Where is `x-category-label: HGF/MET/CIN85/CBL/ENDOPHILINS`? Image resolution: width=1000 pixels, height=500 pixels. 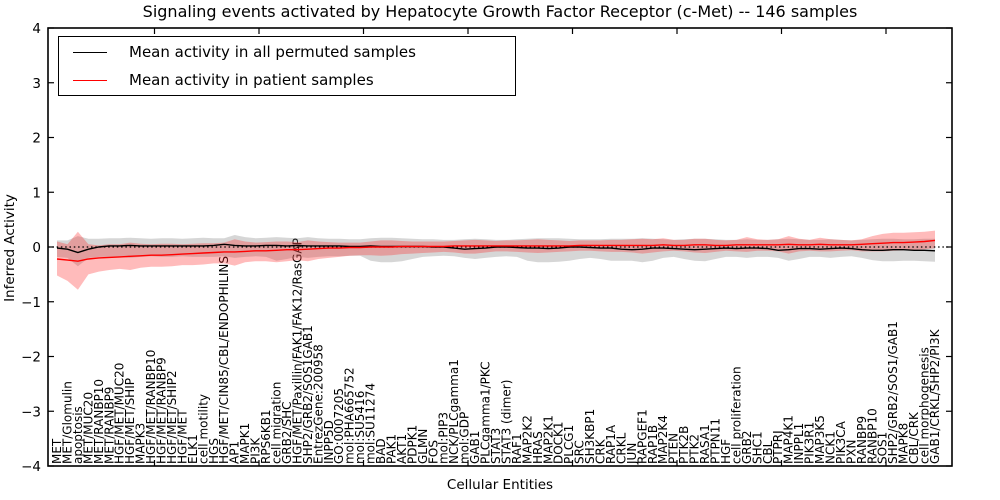 x-category-label: HGF/MET/CIN85/CBL/ENDOPHILINS is located at coordinates (224, 360).